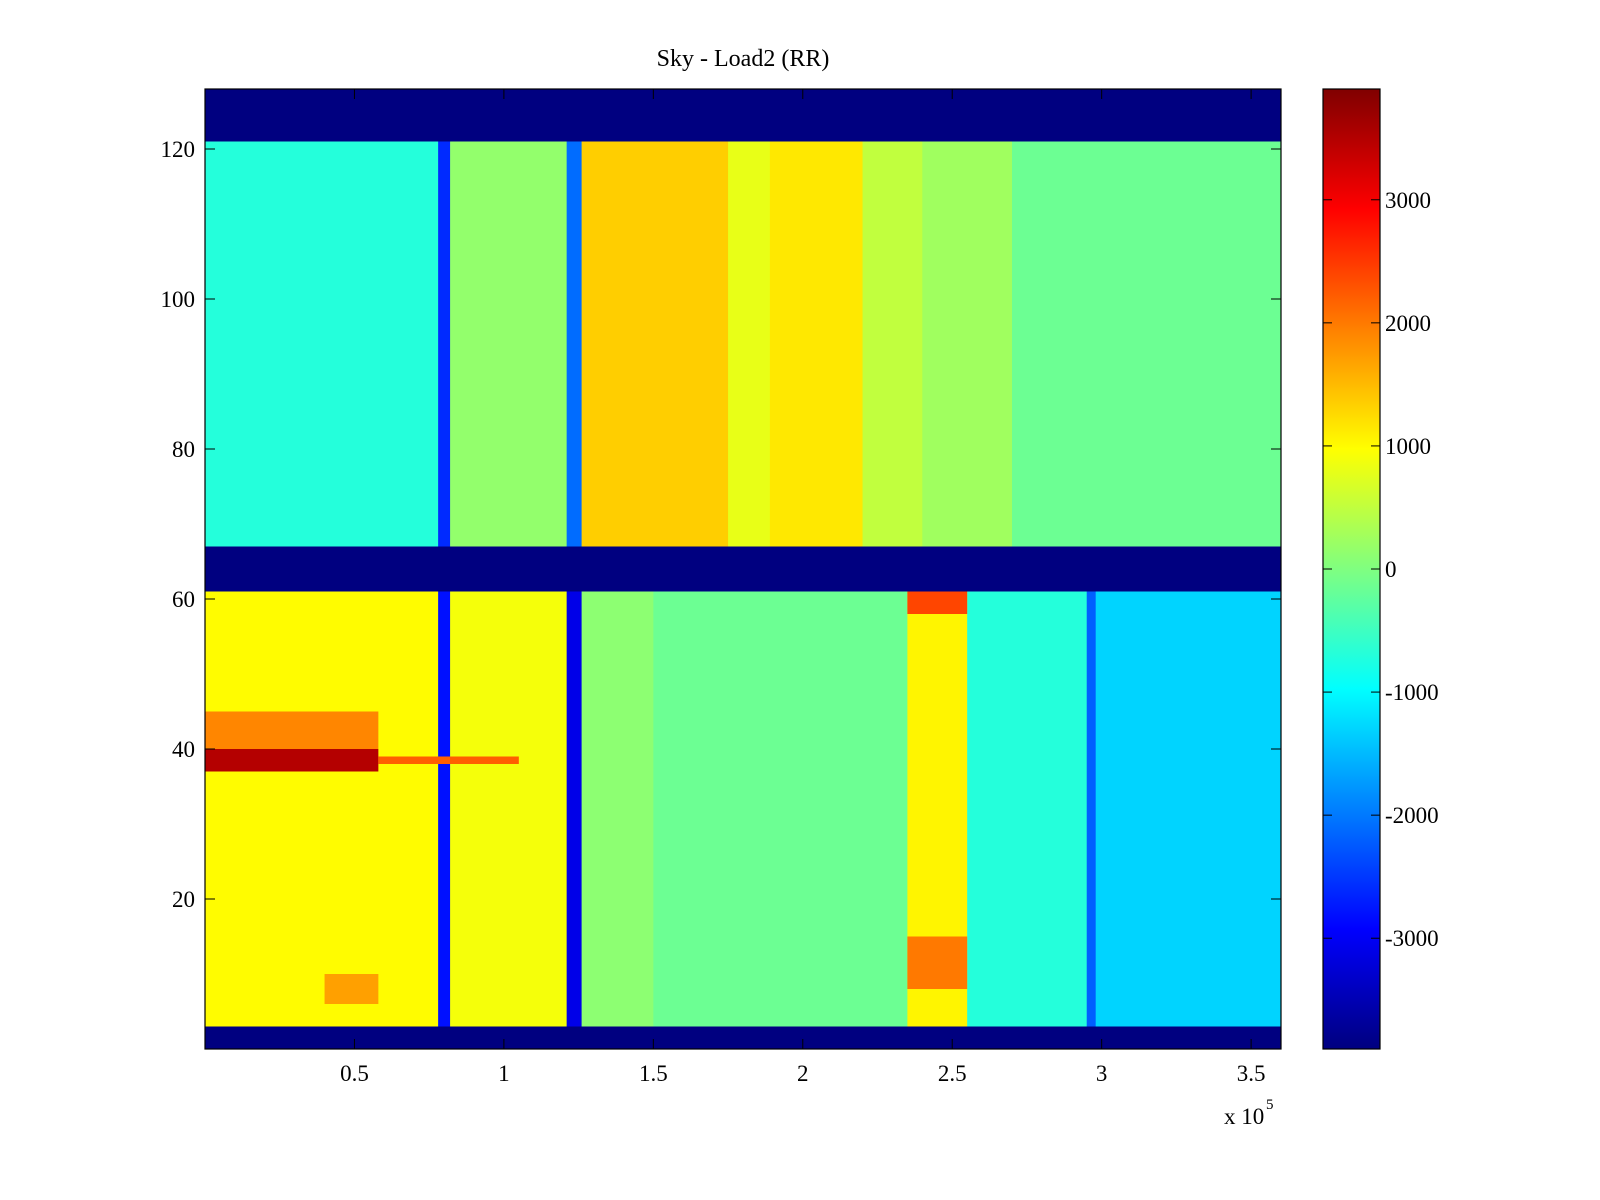  Describe the element at coordinates (743, 59) in the screenshot. I see `chart-title: Sky - Load2 (RR)` at that location.